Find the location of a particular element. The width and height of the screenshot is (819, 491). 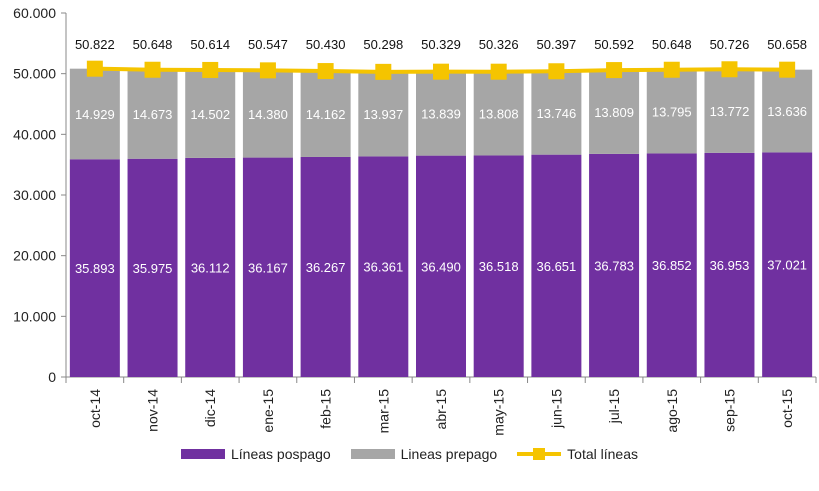

legend-label-pospago: Líneas pospago is located at coordinates (281, 454).